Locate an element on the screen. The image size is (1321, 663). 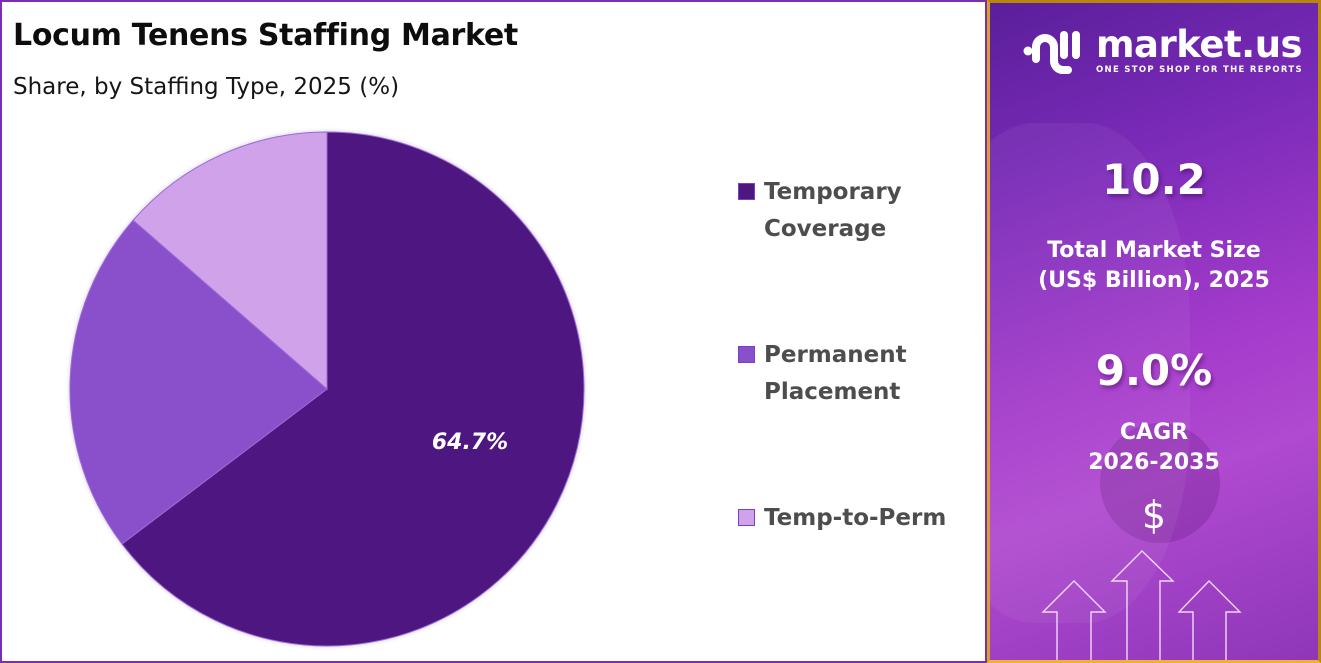
background-cup-shape is located at coordinates (1160, 483).